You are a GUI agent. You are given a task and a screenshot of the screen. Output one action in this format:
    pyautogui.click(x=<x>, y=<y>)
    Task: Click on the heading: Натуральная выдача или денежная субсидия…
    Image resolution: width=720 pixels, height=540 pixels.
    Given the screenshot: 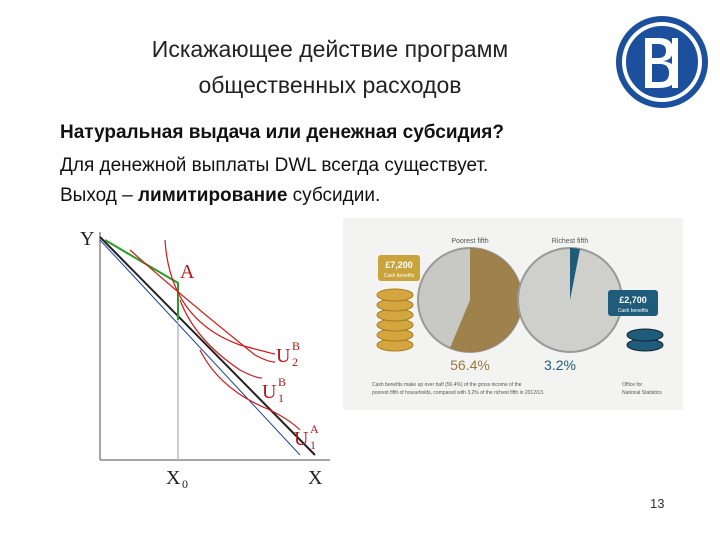 What is the action you would take?
    pyautogui.click(x=282, y=132)
    